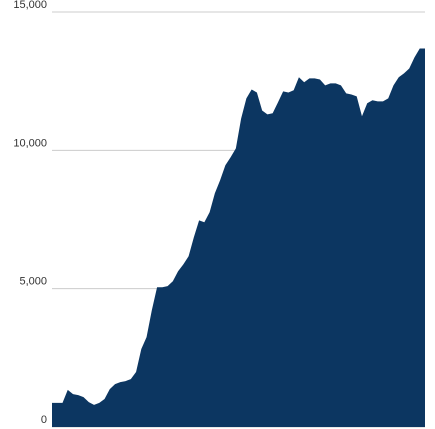 The height and width of the screenshot is (429, 435). I want to click on y-tick-label: 10,000, so click(30, 143).